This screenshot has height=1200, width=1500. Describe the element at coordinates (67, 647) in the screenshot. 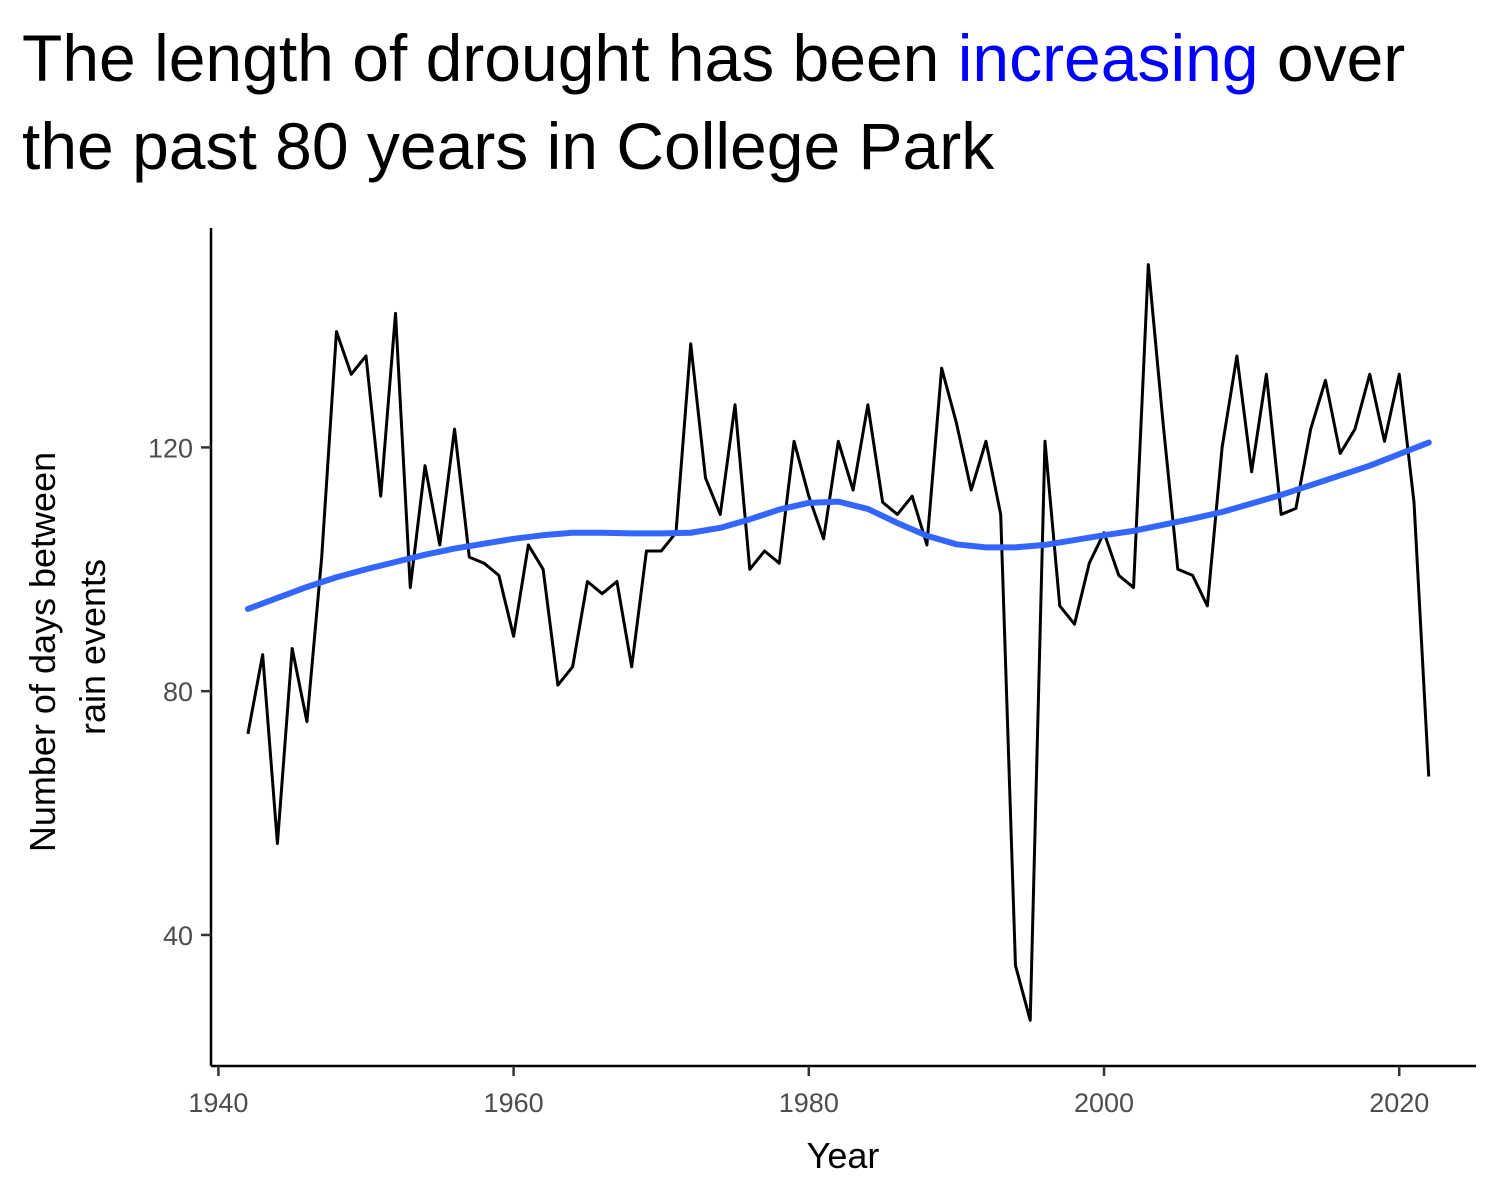

I see `y-axis-title: Number of days between rain events` at that location.